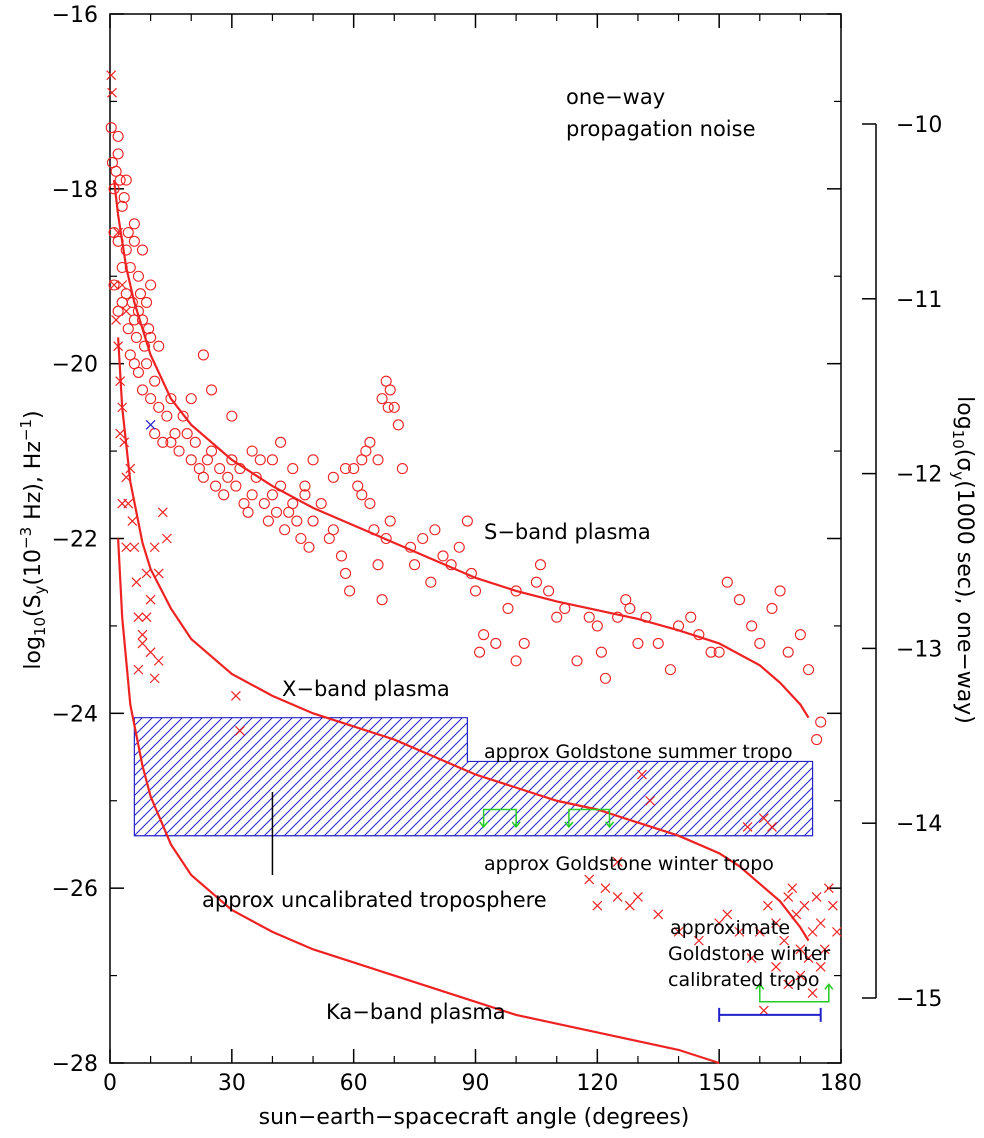 The width and height of the screenshot is (984, 1138). Describe the element at coordinates (661, 129) in the screenshot. I see `annotation-title-line2: propagation noise` at that location.